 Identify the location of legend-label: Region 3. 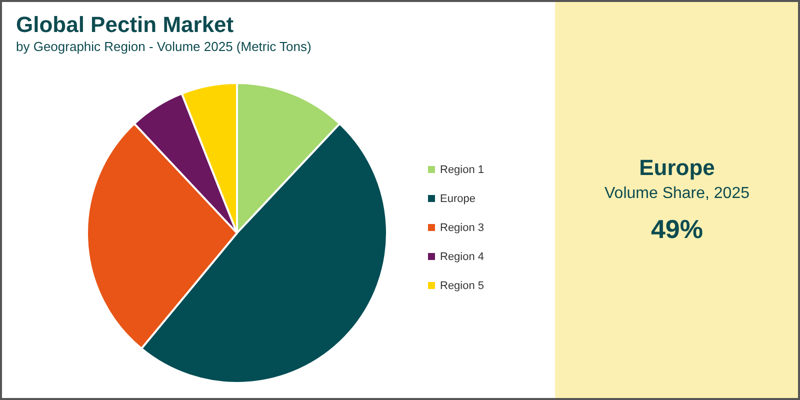
(462, 228).